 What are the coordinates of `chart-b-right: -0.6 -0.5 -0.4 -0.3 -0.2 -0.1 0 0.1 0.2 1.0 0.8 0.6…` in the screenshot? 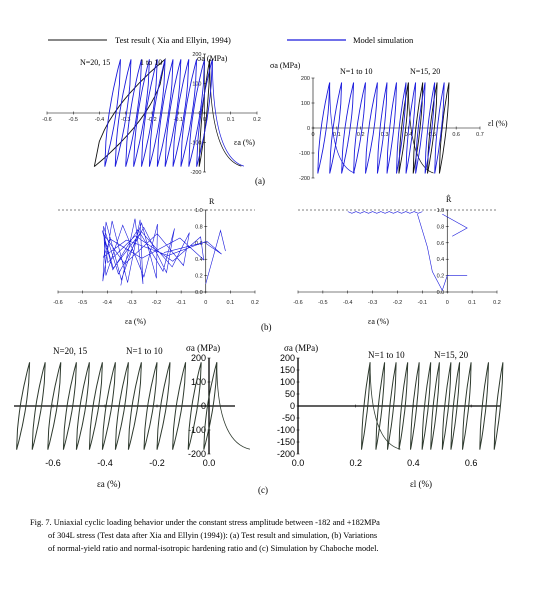 It's located at (397, 259).